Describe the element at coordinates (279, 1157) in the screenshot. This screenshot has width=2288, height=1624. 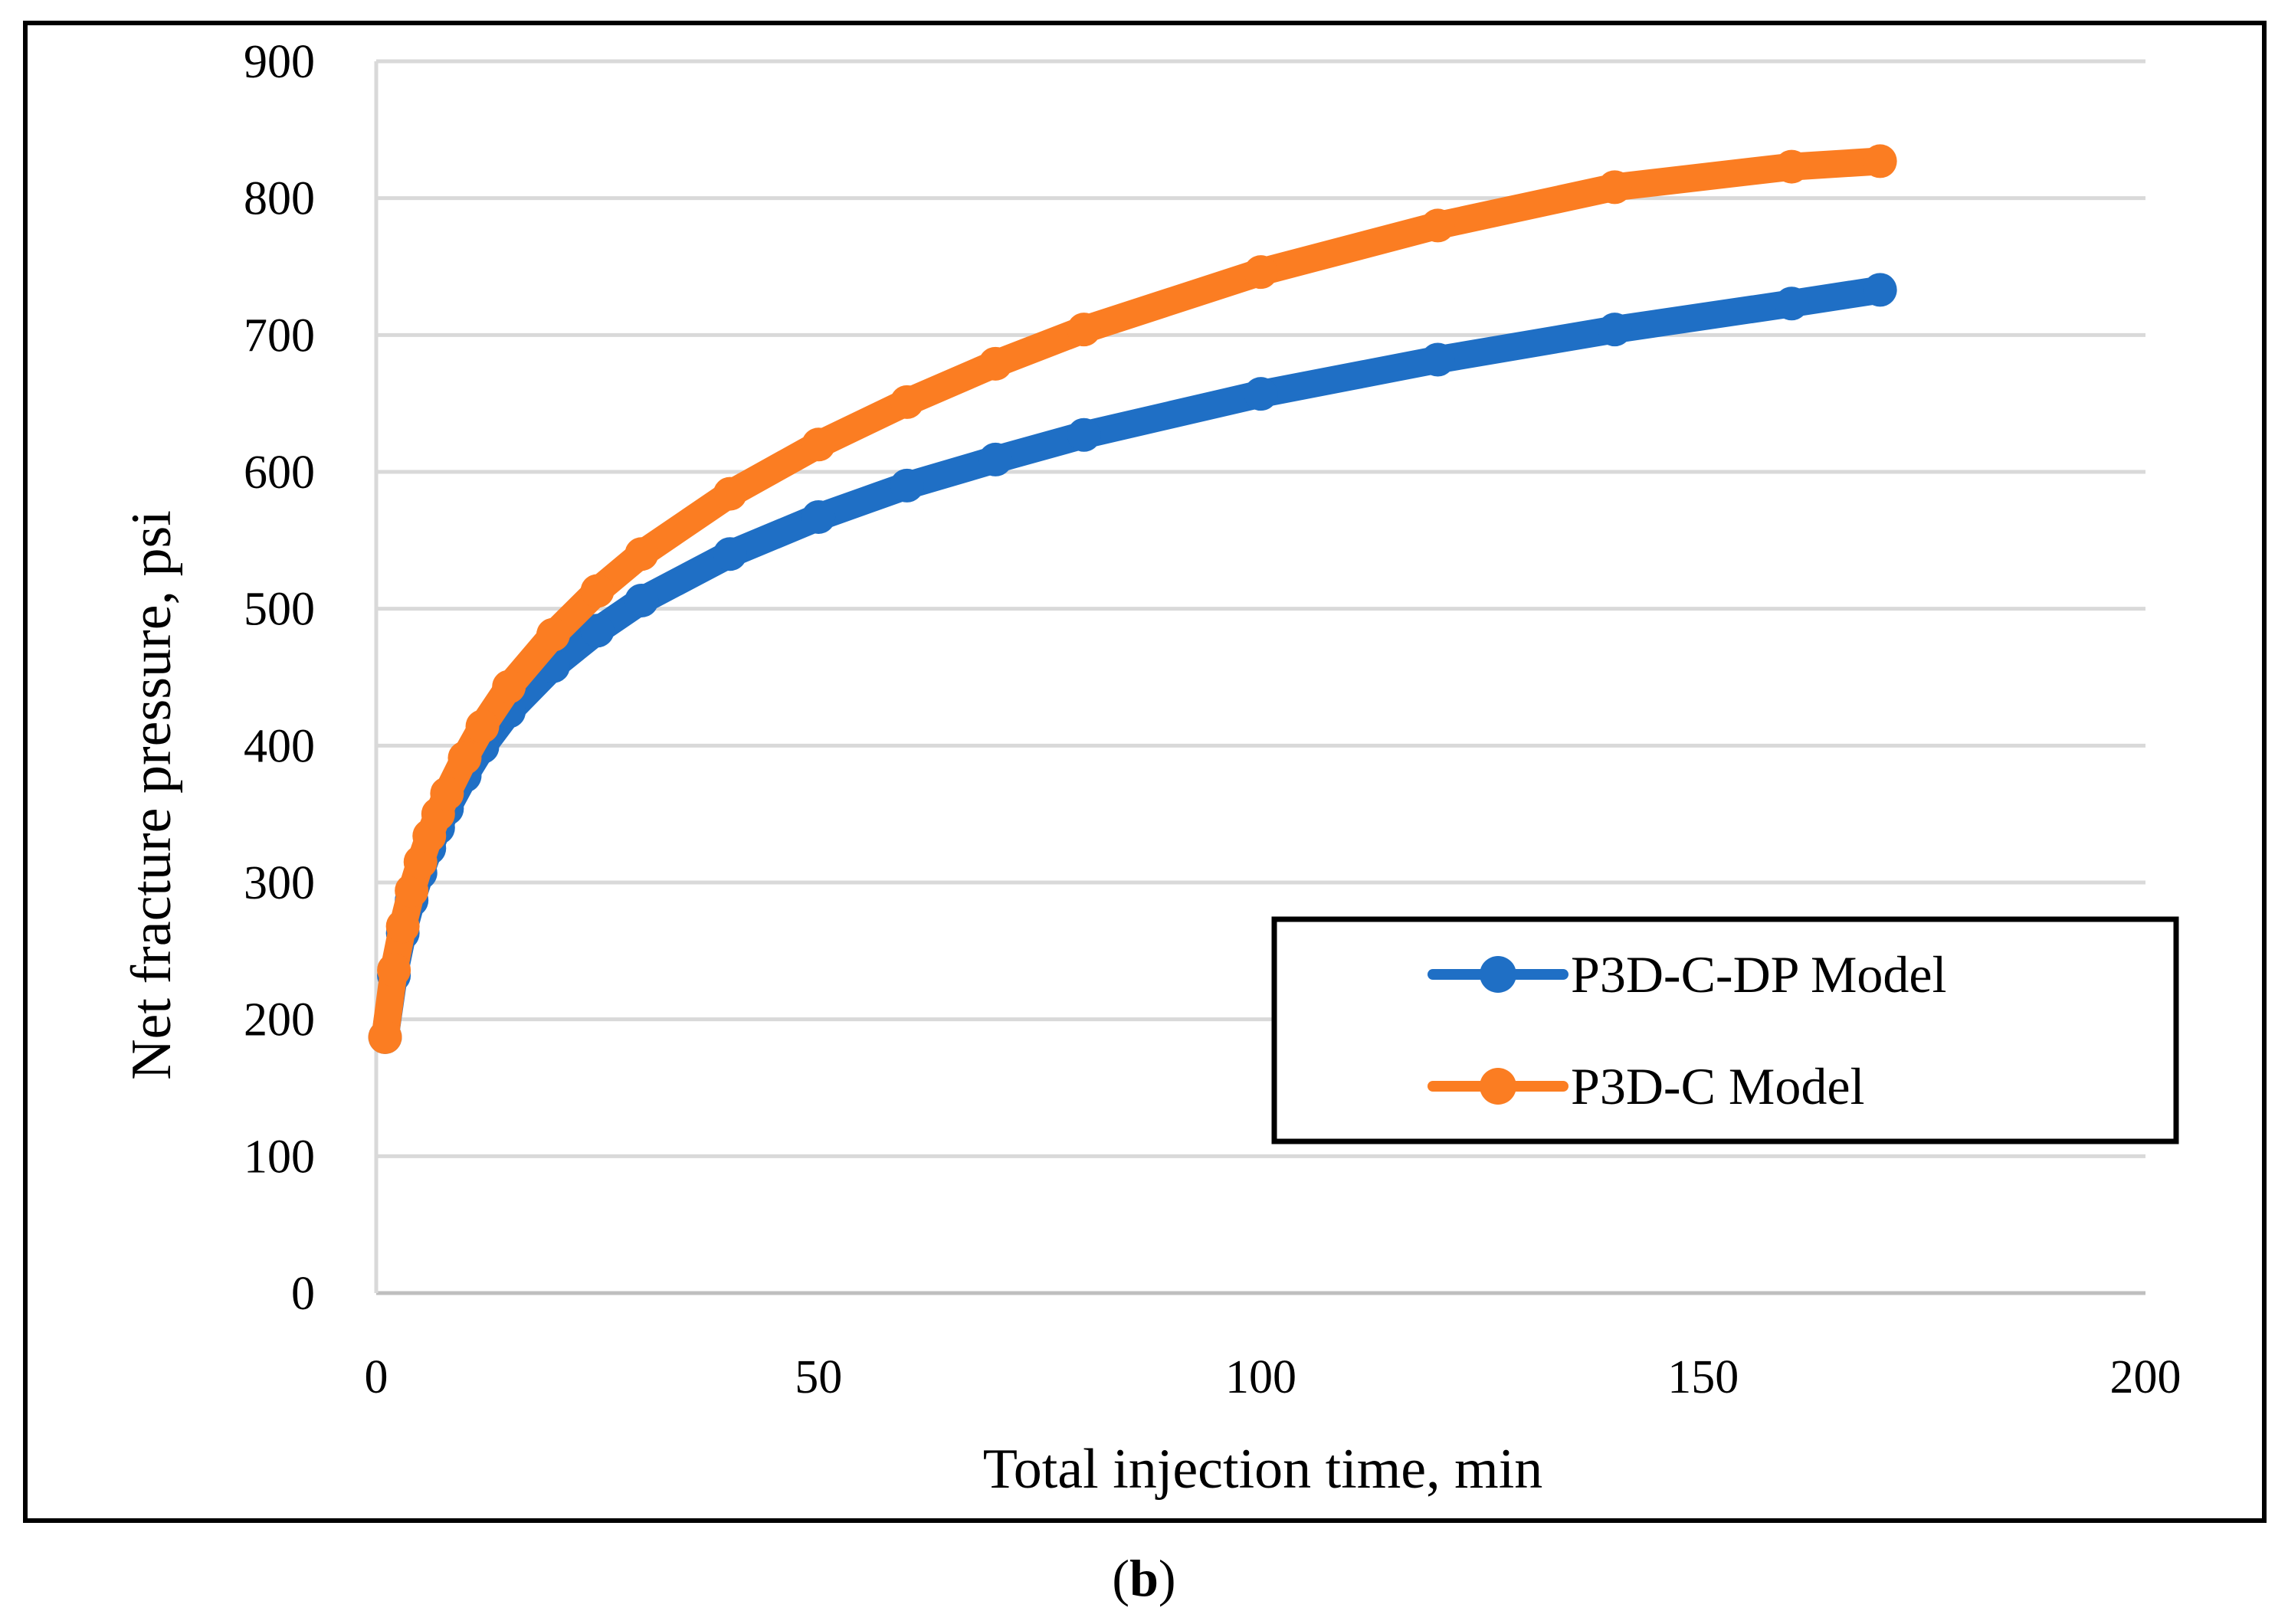
I see `y-tick-label: 100` at that location.